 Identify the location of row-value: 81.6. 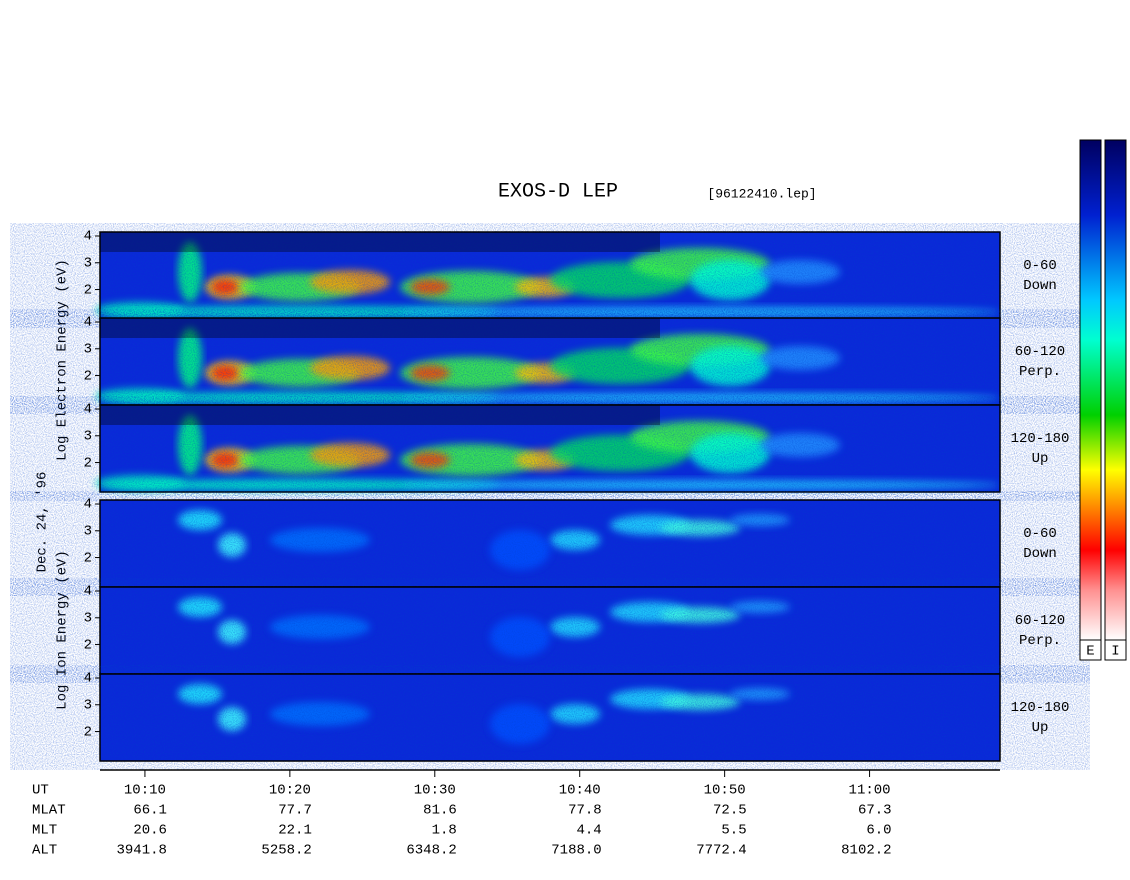
(440, 811).